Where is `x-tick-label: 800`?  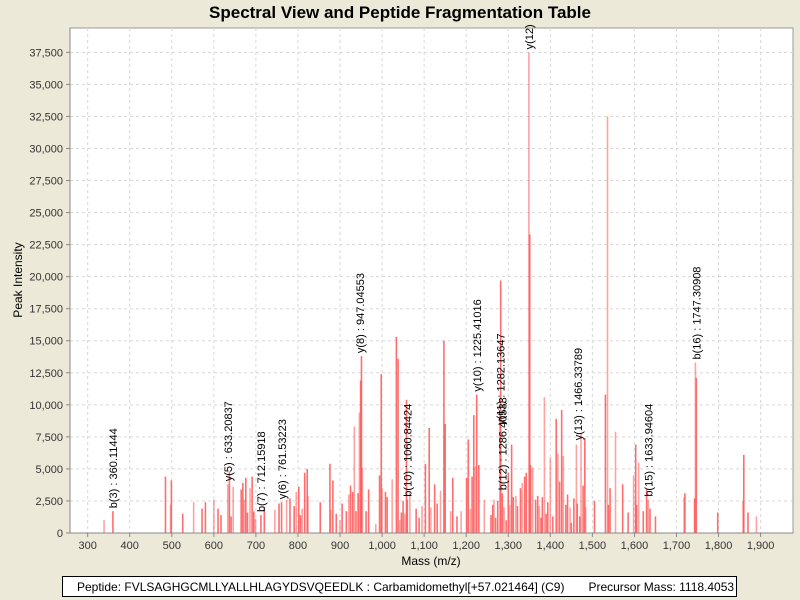
x-tick-label: 800 is located at coordinates (298, 546).